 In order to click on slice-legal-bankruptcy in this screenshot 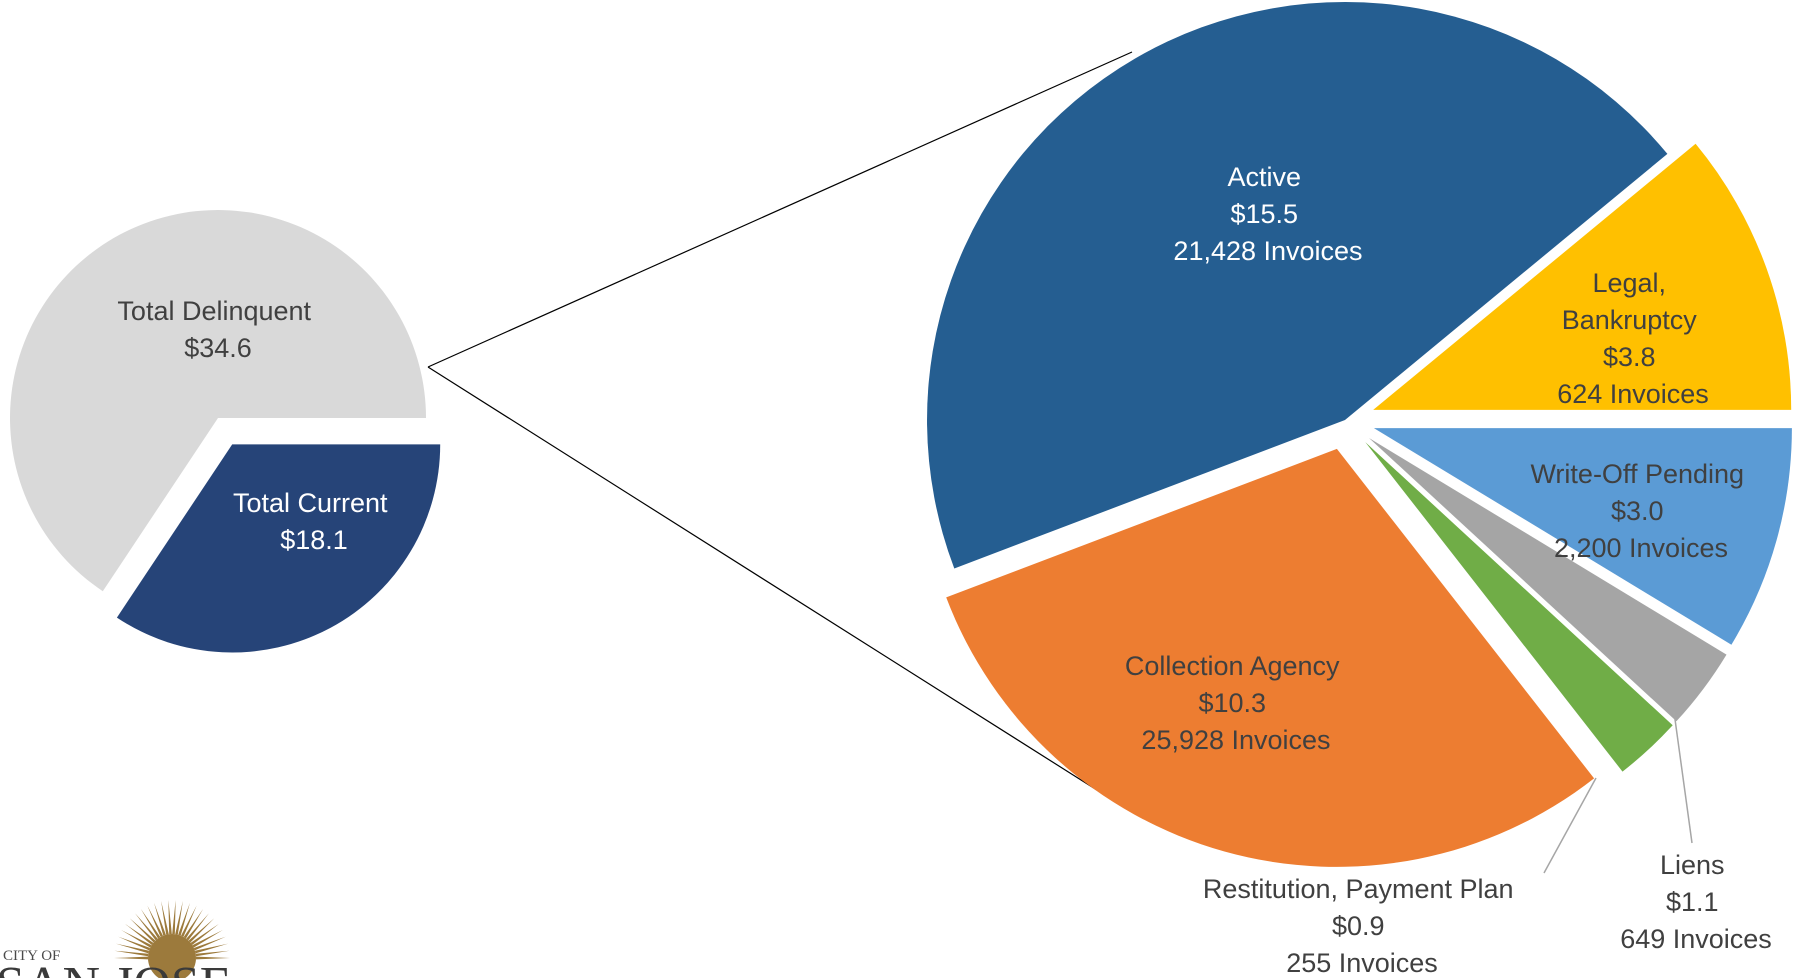, I will do `click(1582, 276)`.